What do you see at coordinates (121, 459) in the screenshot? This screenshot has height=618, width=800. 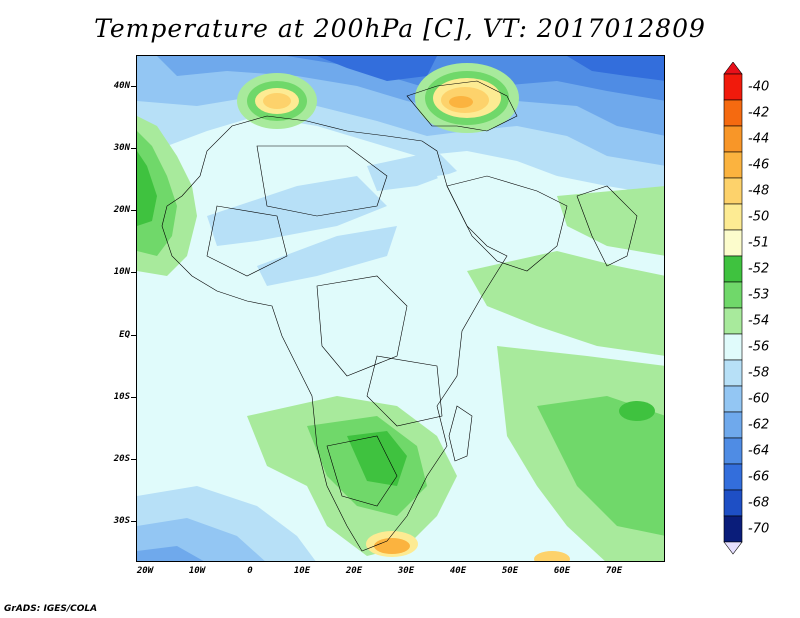 I see `lat-label-20s: 20S` at bounding box center [121, 459].